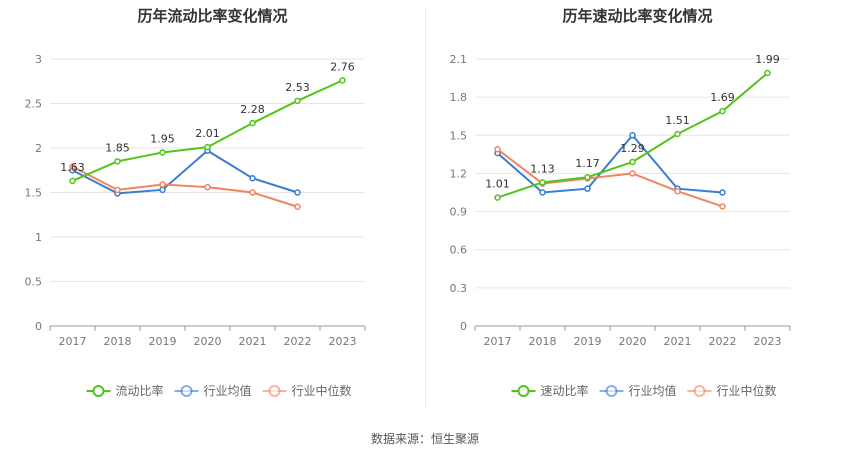 This screenshot has width=850, height=459. What do you see at coordinates (425, 208) in the screenshot?
I see `panel-divider` at bounding box center [425, 208].